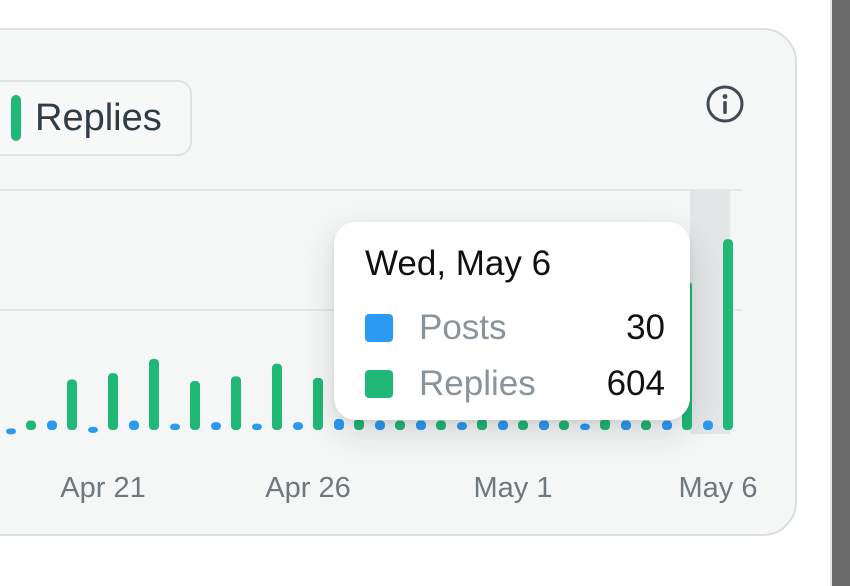 The height and width of the screenshot is (586, 850). I want to click on window-edge, so click(831, 293).